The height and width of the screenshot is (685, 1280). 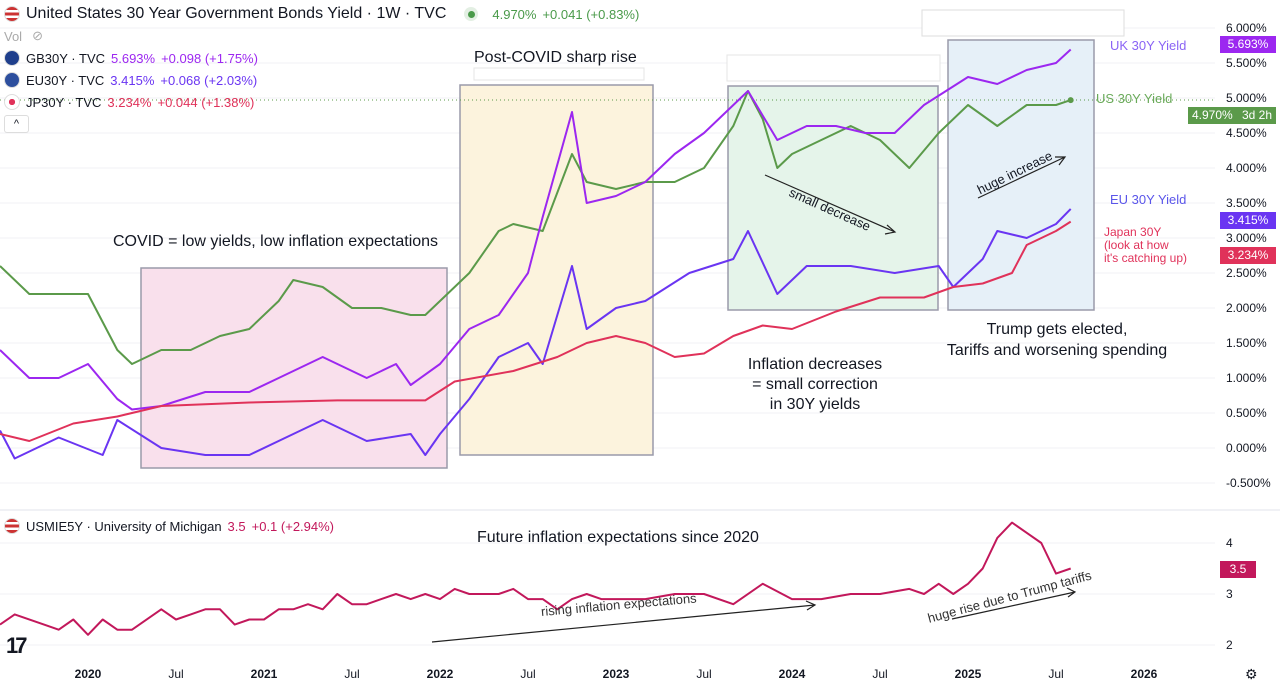 What do you see at coordinates (1133, 232) in the screenshot?
I see `text-line: Japan 30Y` at bounding box center [1133, 232].